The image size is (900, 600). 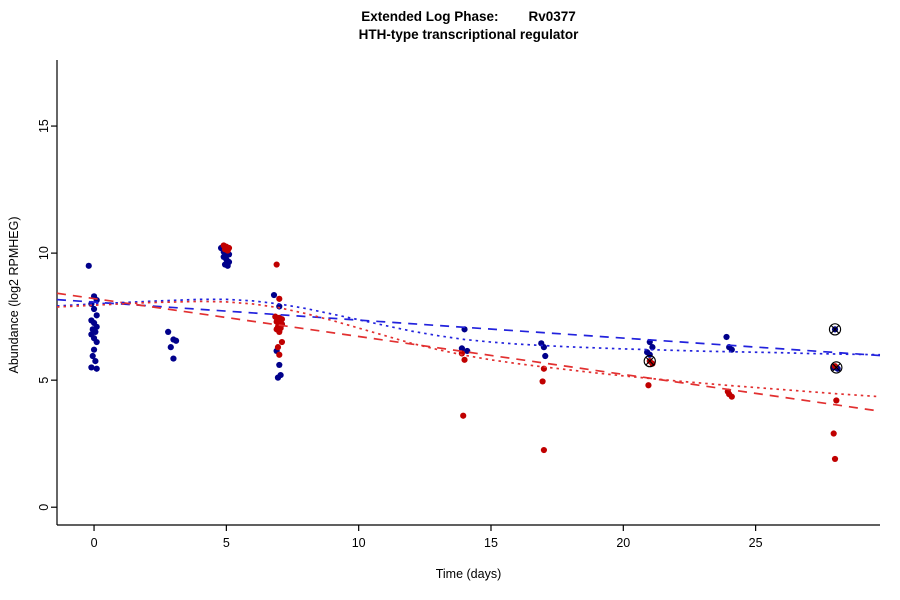 I want to click on x-tick-label: 20, so click(x=623, y=543).